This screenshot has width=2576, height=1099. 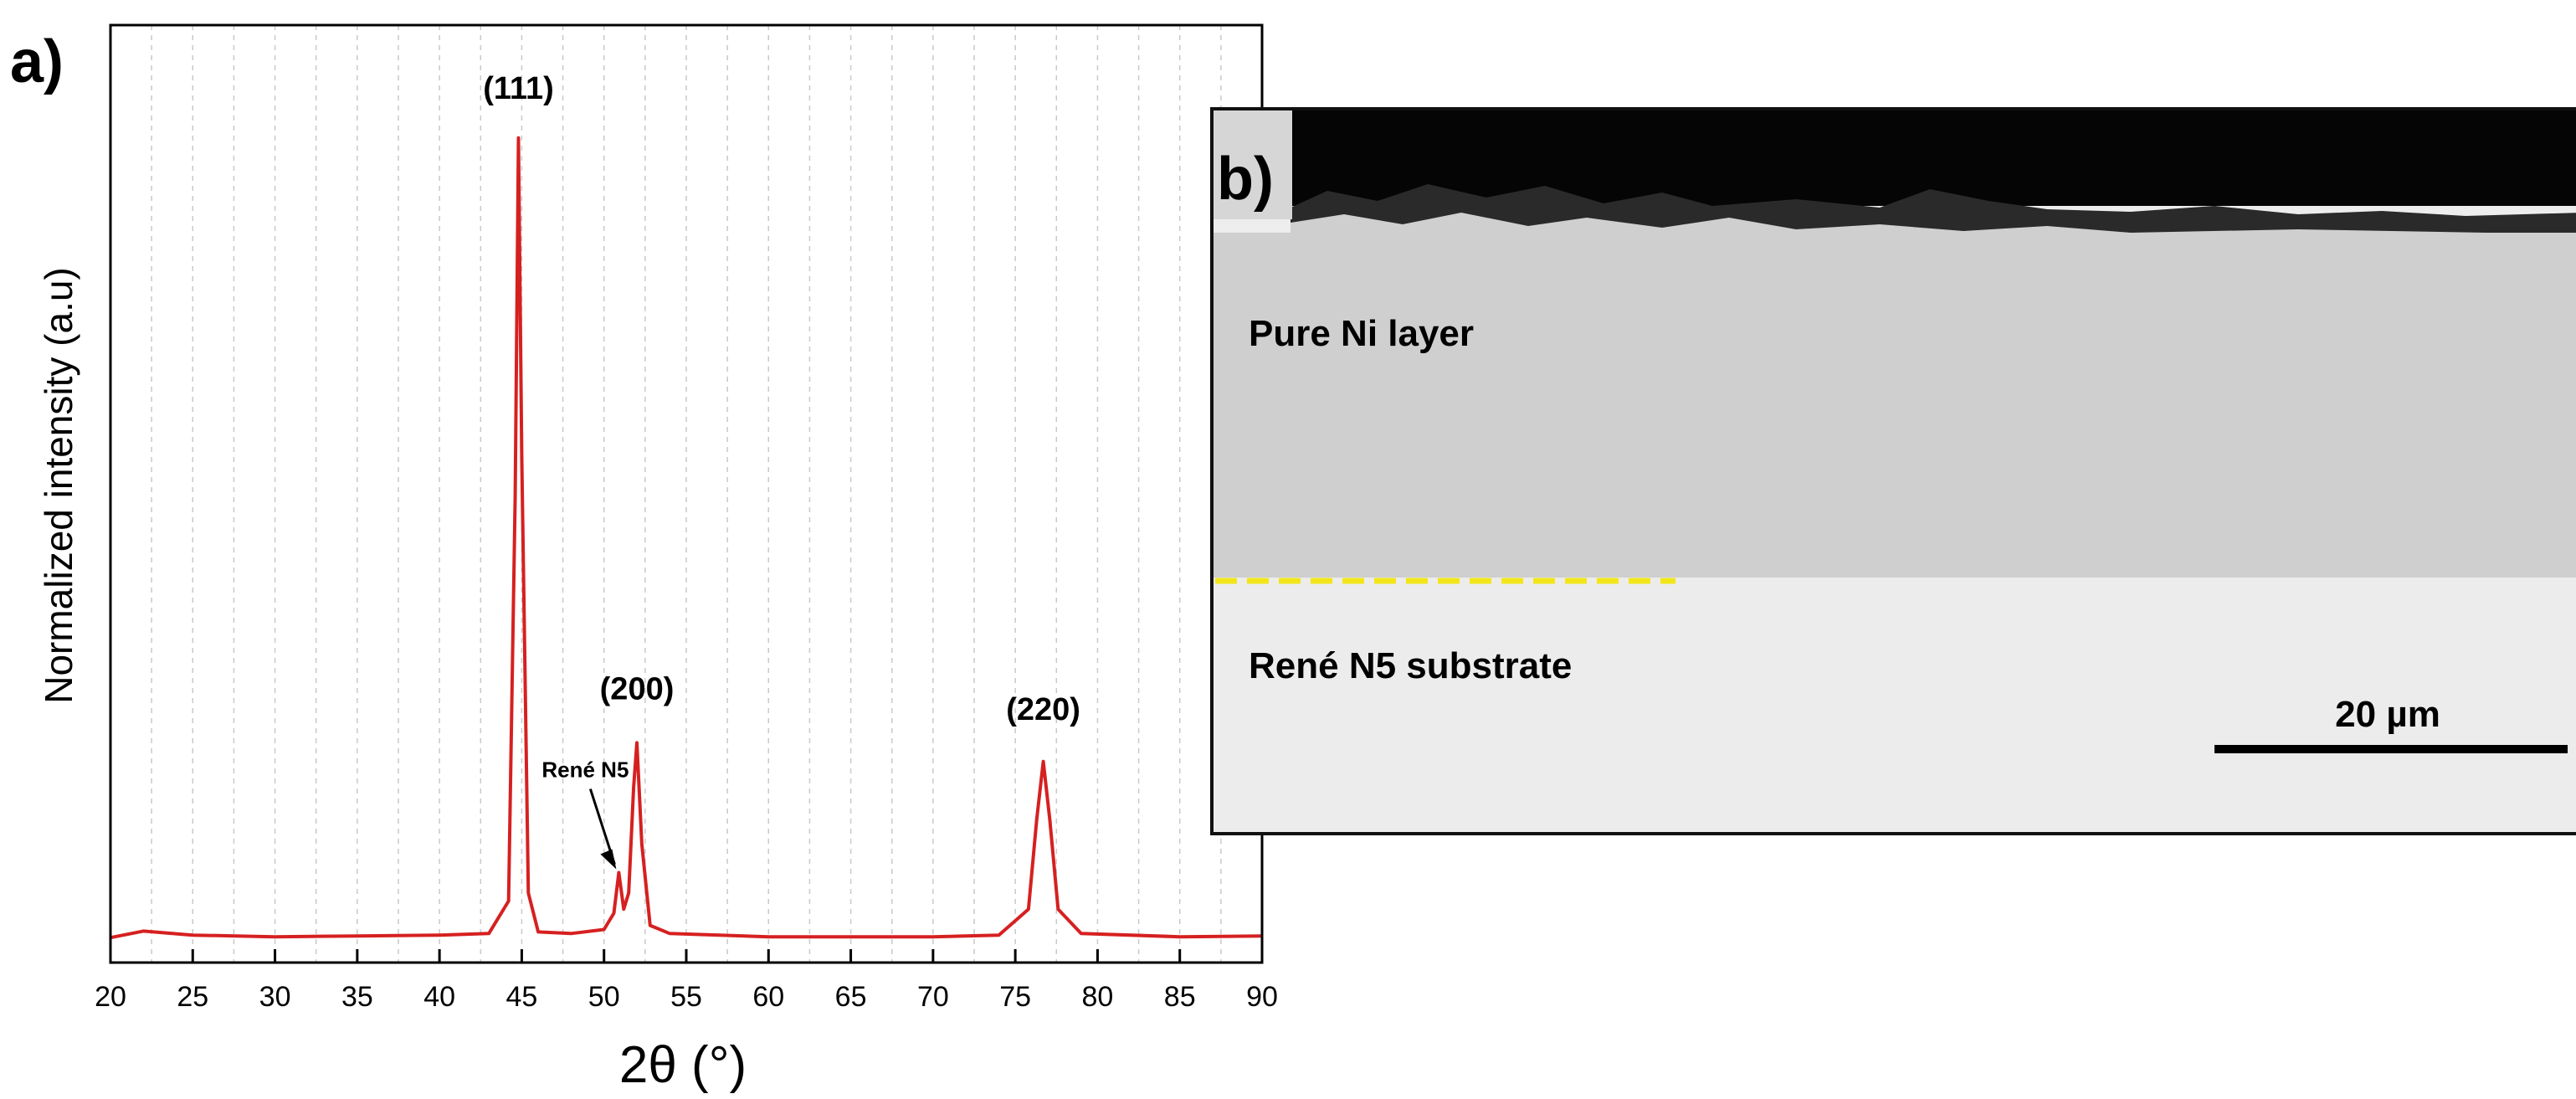 I want to click on x-tick-label: 35, so click(x=357, y=997).